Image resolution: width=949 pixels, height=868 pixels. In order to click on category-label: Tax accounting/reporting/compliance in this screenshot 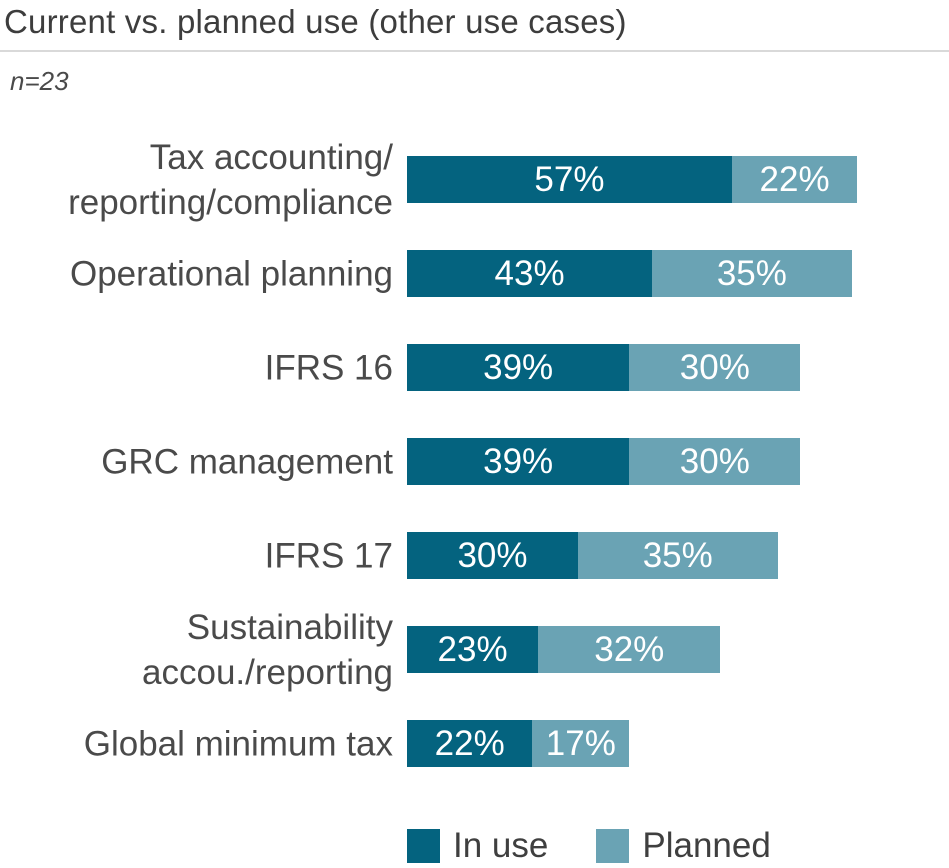, I will do `click(230, 179)`.